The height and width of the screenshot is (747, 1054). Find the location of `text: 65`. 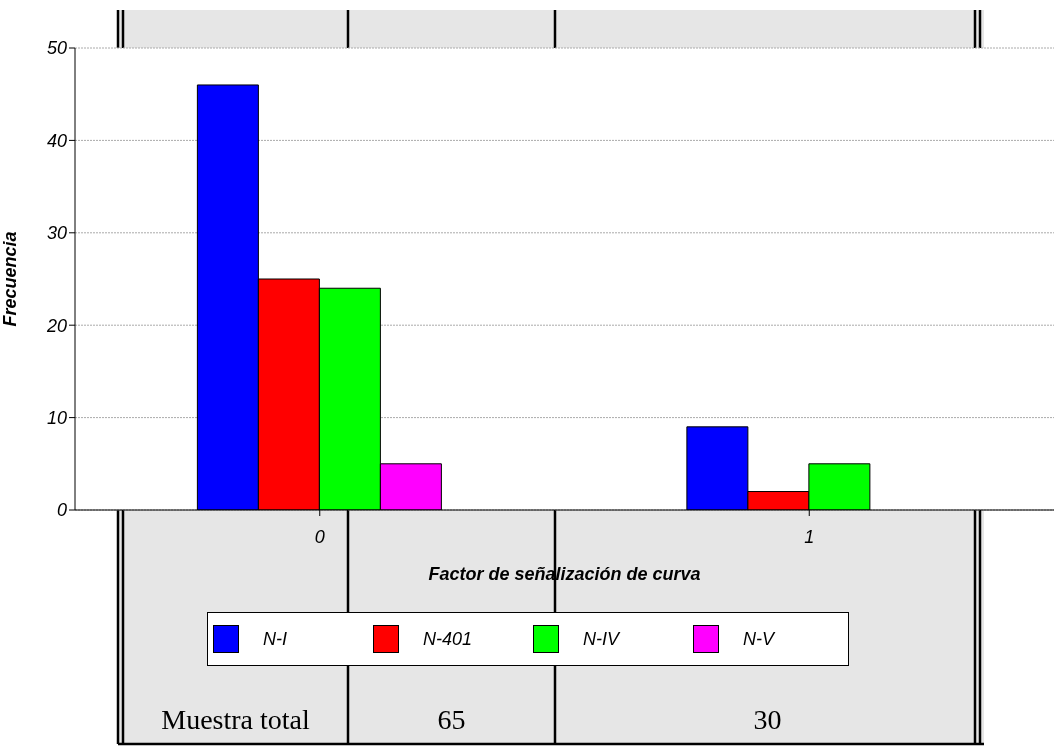

text: 65 is located at coordinates (451, 720).